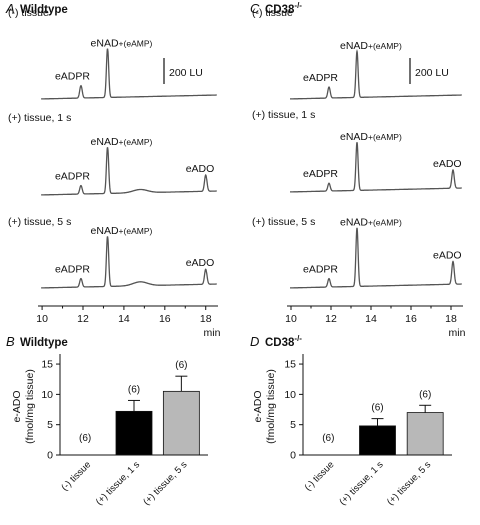 This screenshot has height=525, width=480. Describe the element at coordinates (181, 365) in the screenshot. I see `n-label-b-3: (6)` at that location.